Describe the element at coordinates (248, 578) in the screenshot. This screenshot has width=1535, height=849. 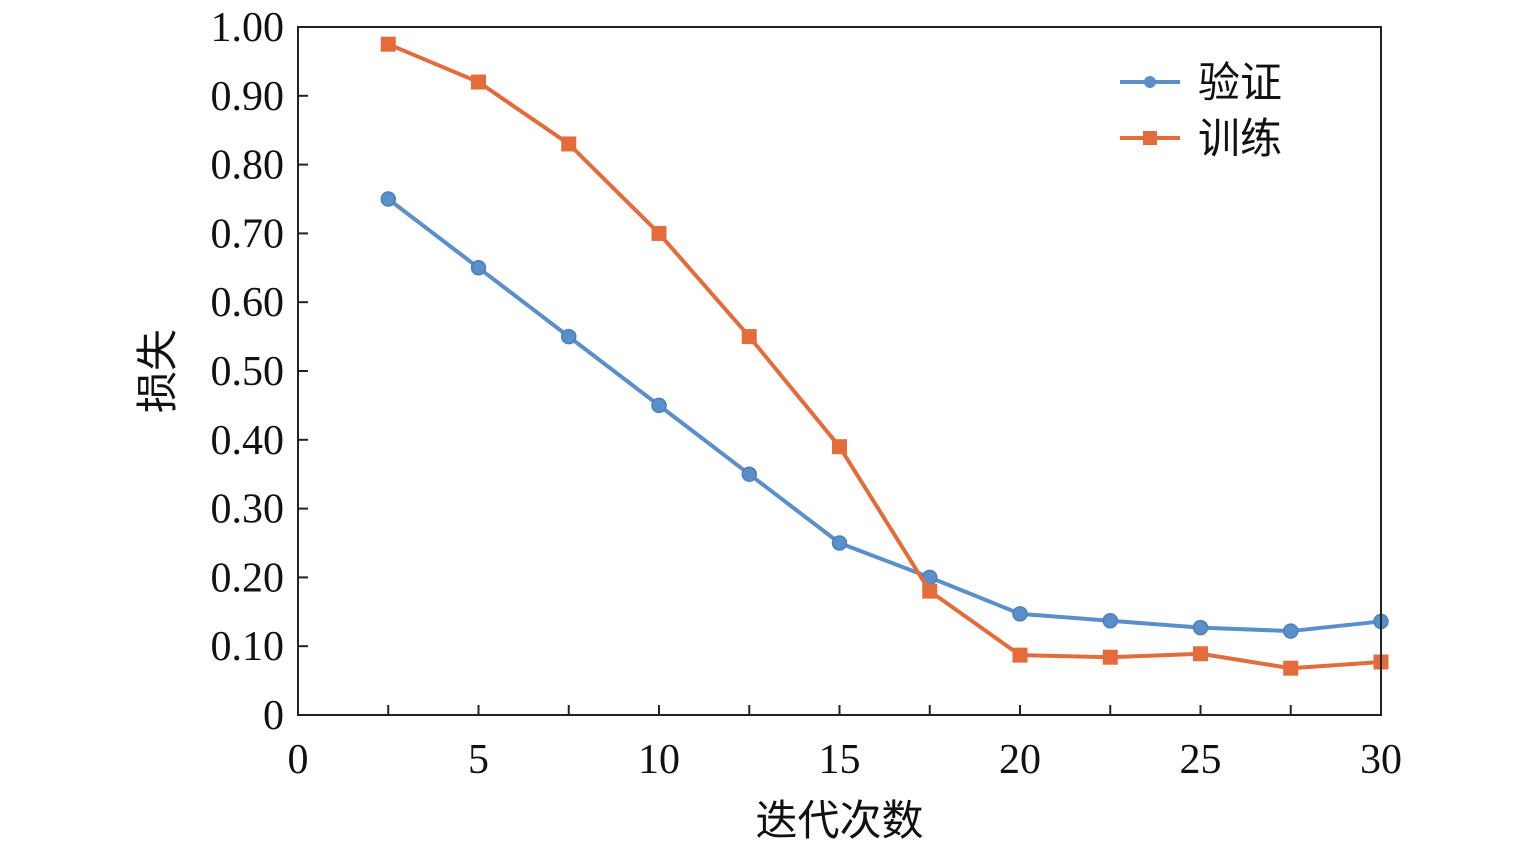
I see `y-tick-label: 0.20` at that location.